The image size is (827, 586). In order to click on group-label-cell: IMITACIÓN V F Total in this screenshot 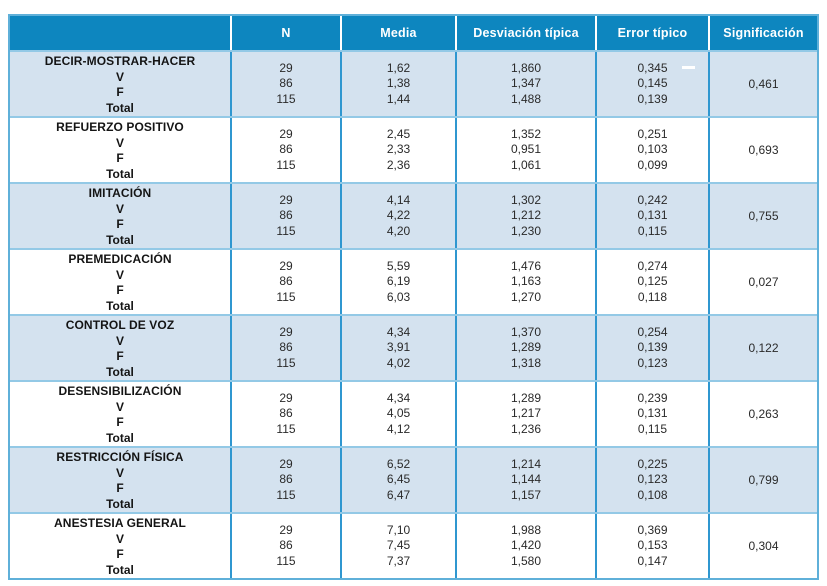, I will do `click(120, 216)`.